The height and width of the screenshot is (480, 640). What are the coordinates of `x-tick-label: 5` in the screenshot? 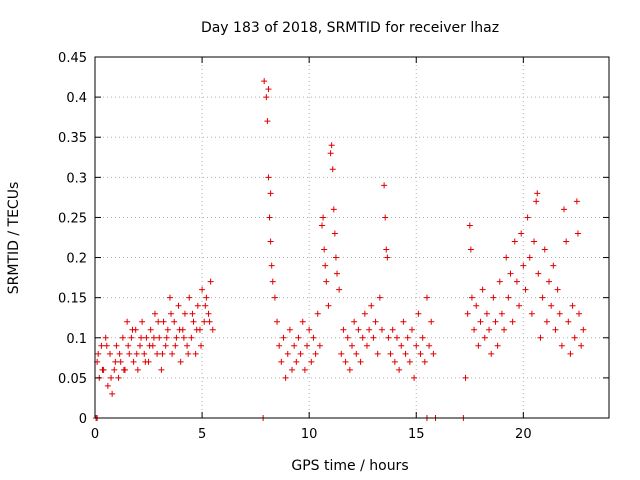 It's located at (202, 434).